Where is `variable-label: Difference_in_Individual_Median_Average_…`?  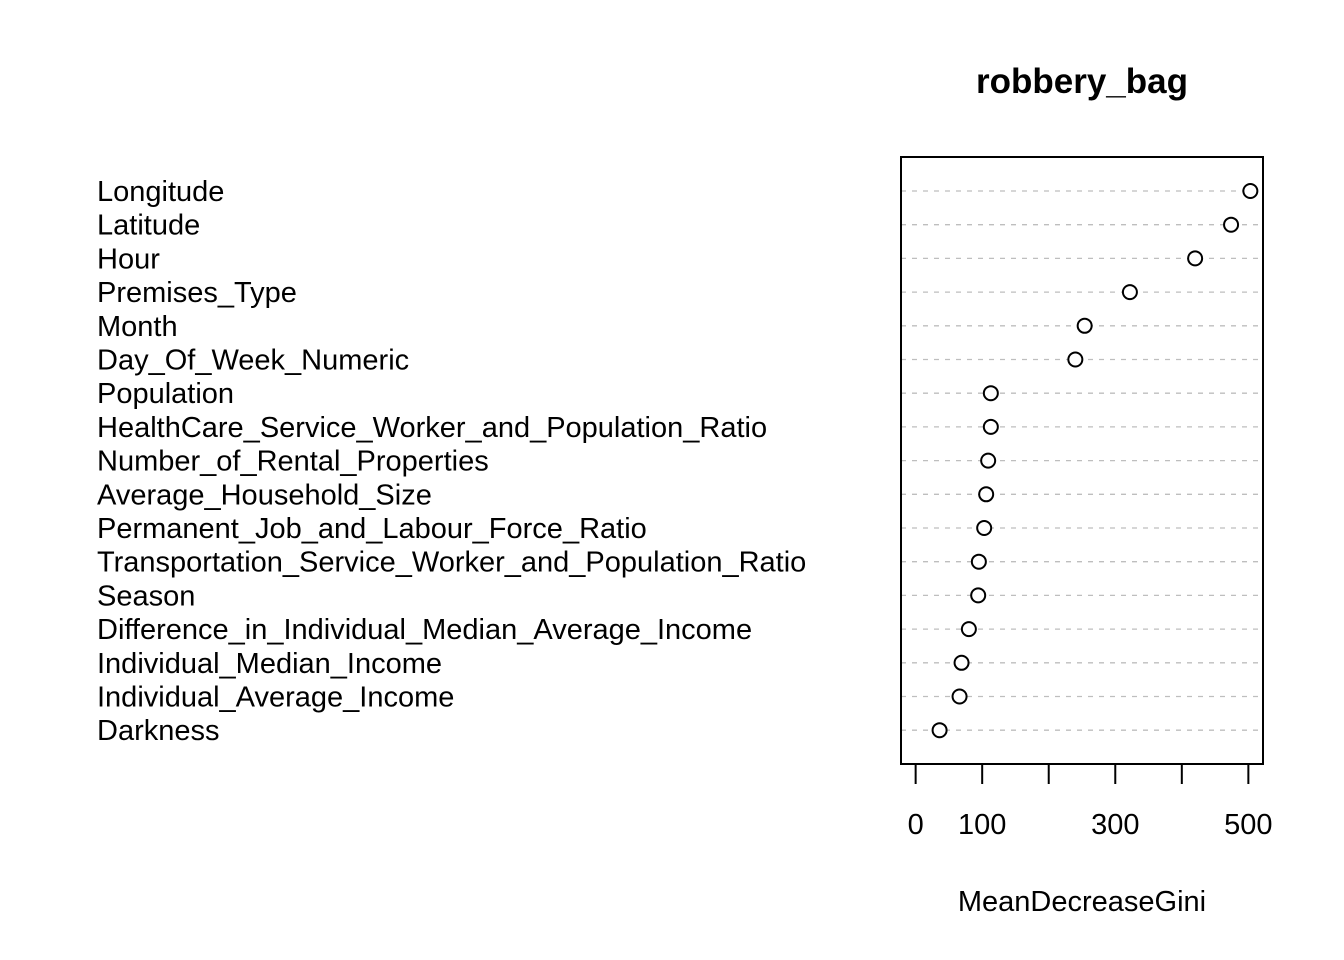 variable-label: Difference_in_Individual_Median_Average_… is located at coordinates (424, 630).